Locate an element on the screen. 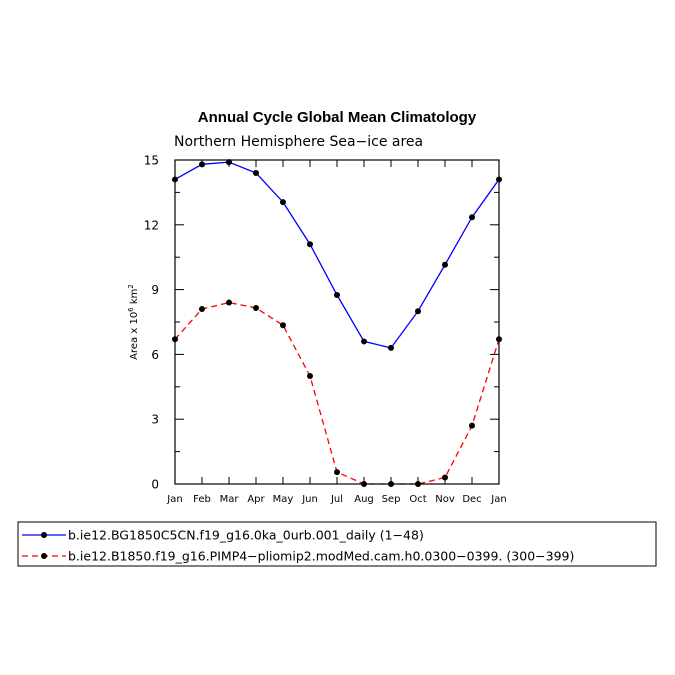 This screenshot has height=675, width=675. chart-subtitle: Northern Hemisphere Sea−ice area is located at coordinates (298, 142).